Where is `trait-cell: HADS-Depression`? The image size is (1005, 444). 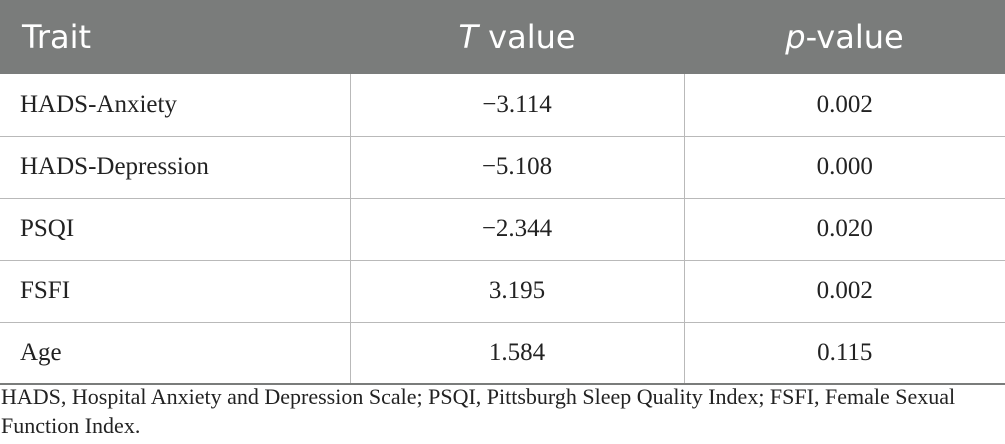 trait-cell: HADS-Depression is located at coordinates (175, 167).